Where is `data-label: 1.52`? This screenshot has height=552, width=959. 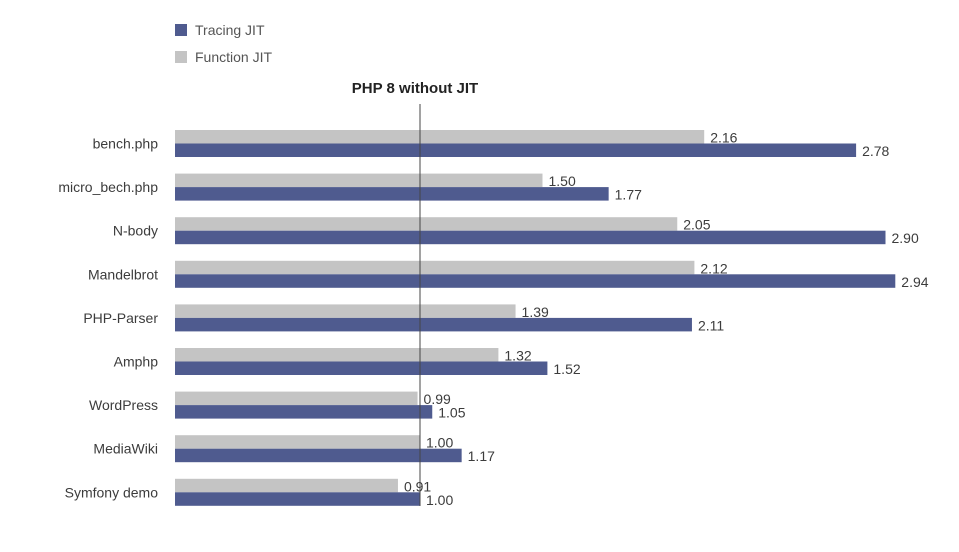 data-label: 1.52 is located at coordinates (566, 369).